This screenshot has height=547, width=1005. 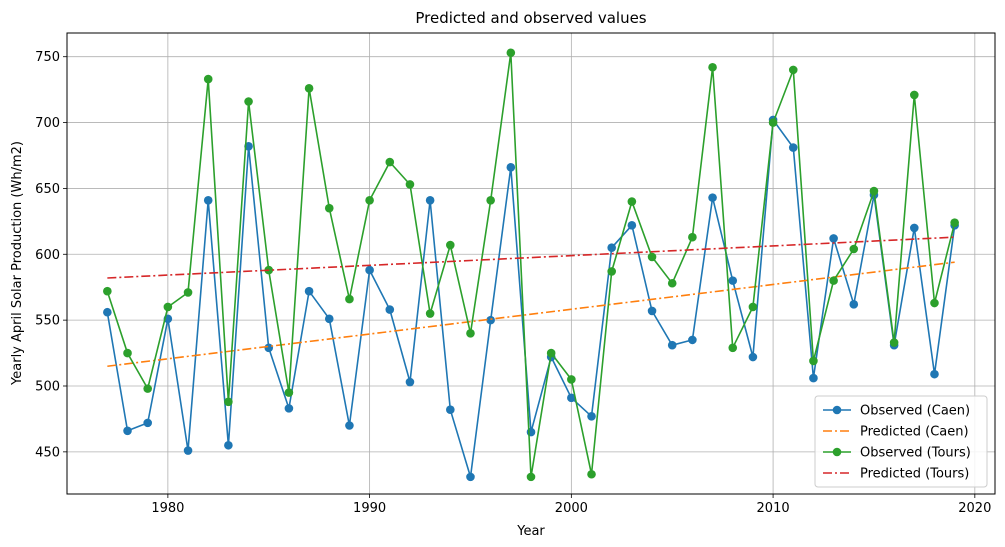 What do you see at coordinates (974, 508) in the screenshot?
I see `x-tick-label: 2020` at bounding box center [974, 508].